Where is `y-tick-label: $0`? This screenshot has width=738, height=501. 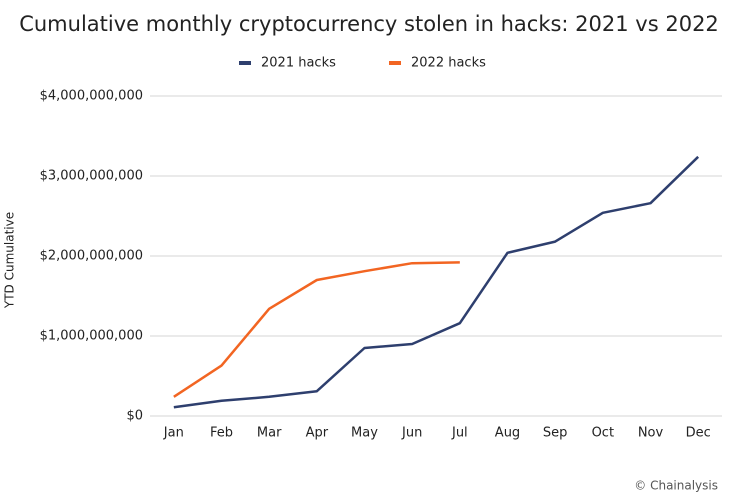 y-tick-label: $0 is located at coordinates (134, 416).